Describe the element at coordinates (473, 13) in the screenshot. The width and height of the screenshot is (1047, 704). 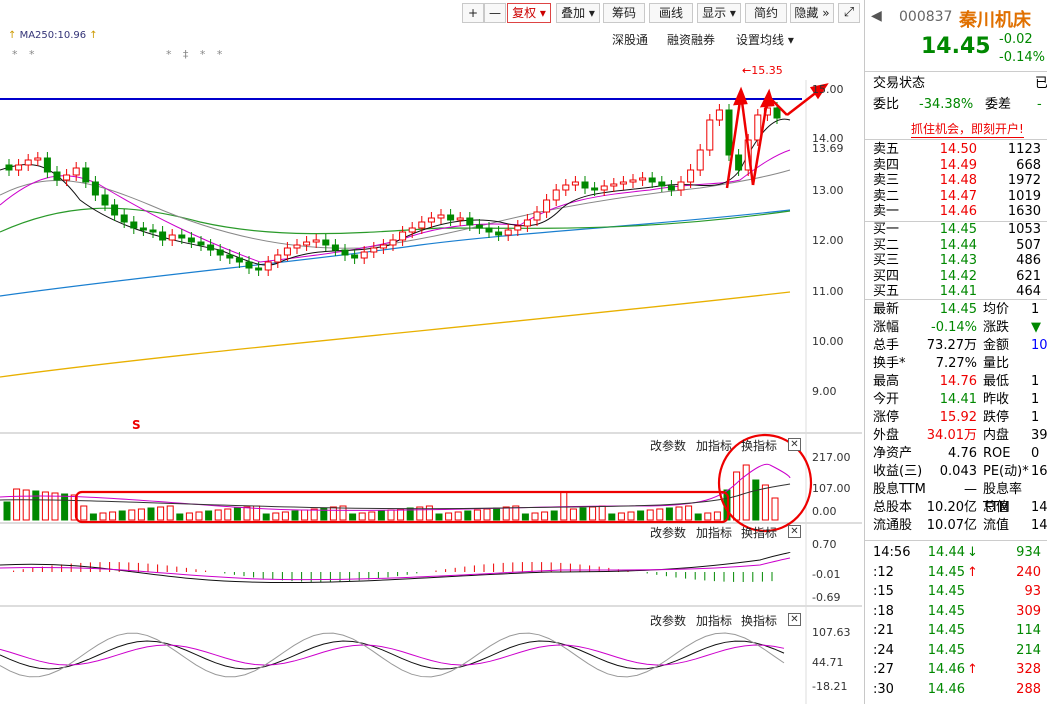
I see `zoom-in-button: +` at that location.